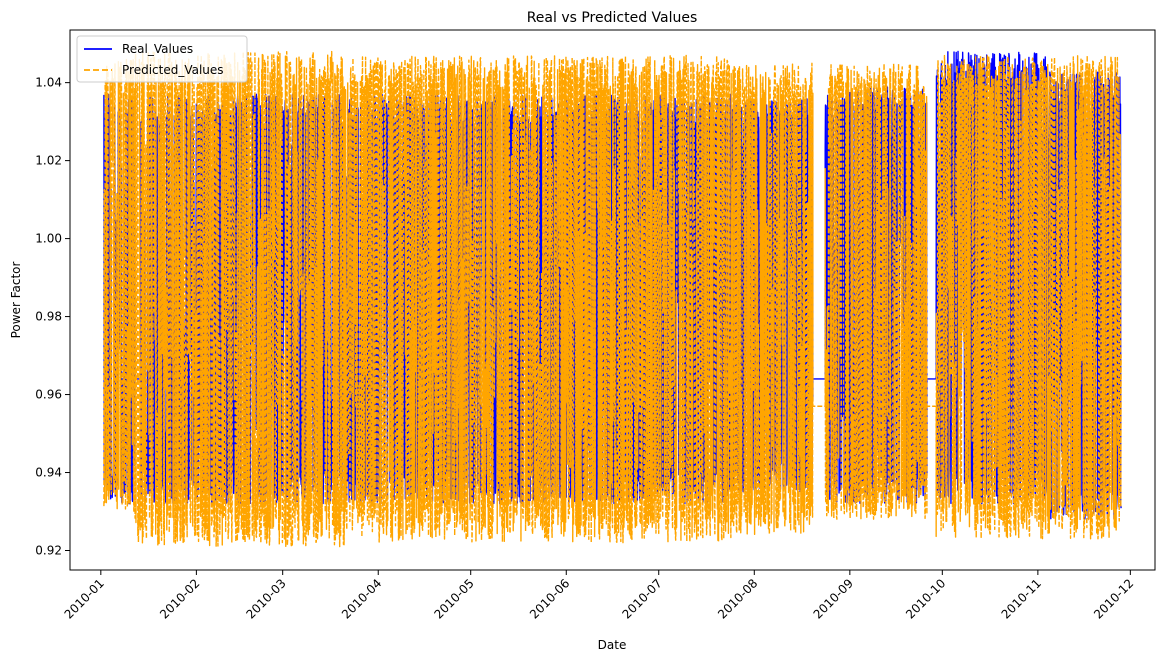  I want to click on legend-label-real: Real_Values, so click(157, 49).